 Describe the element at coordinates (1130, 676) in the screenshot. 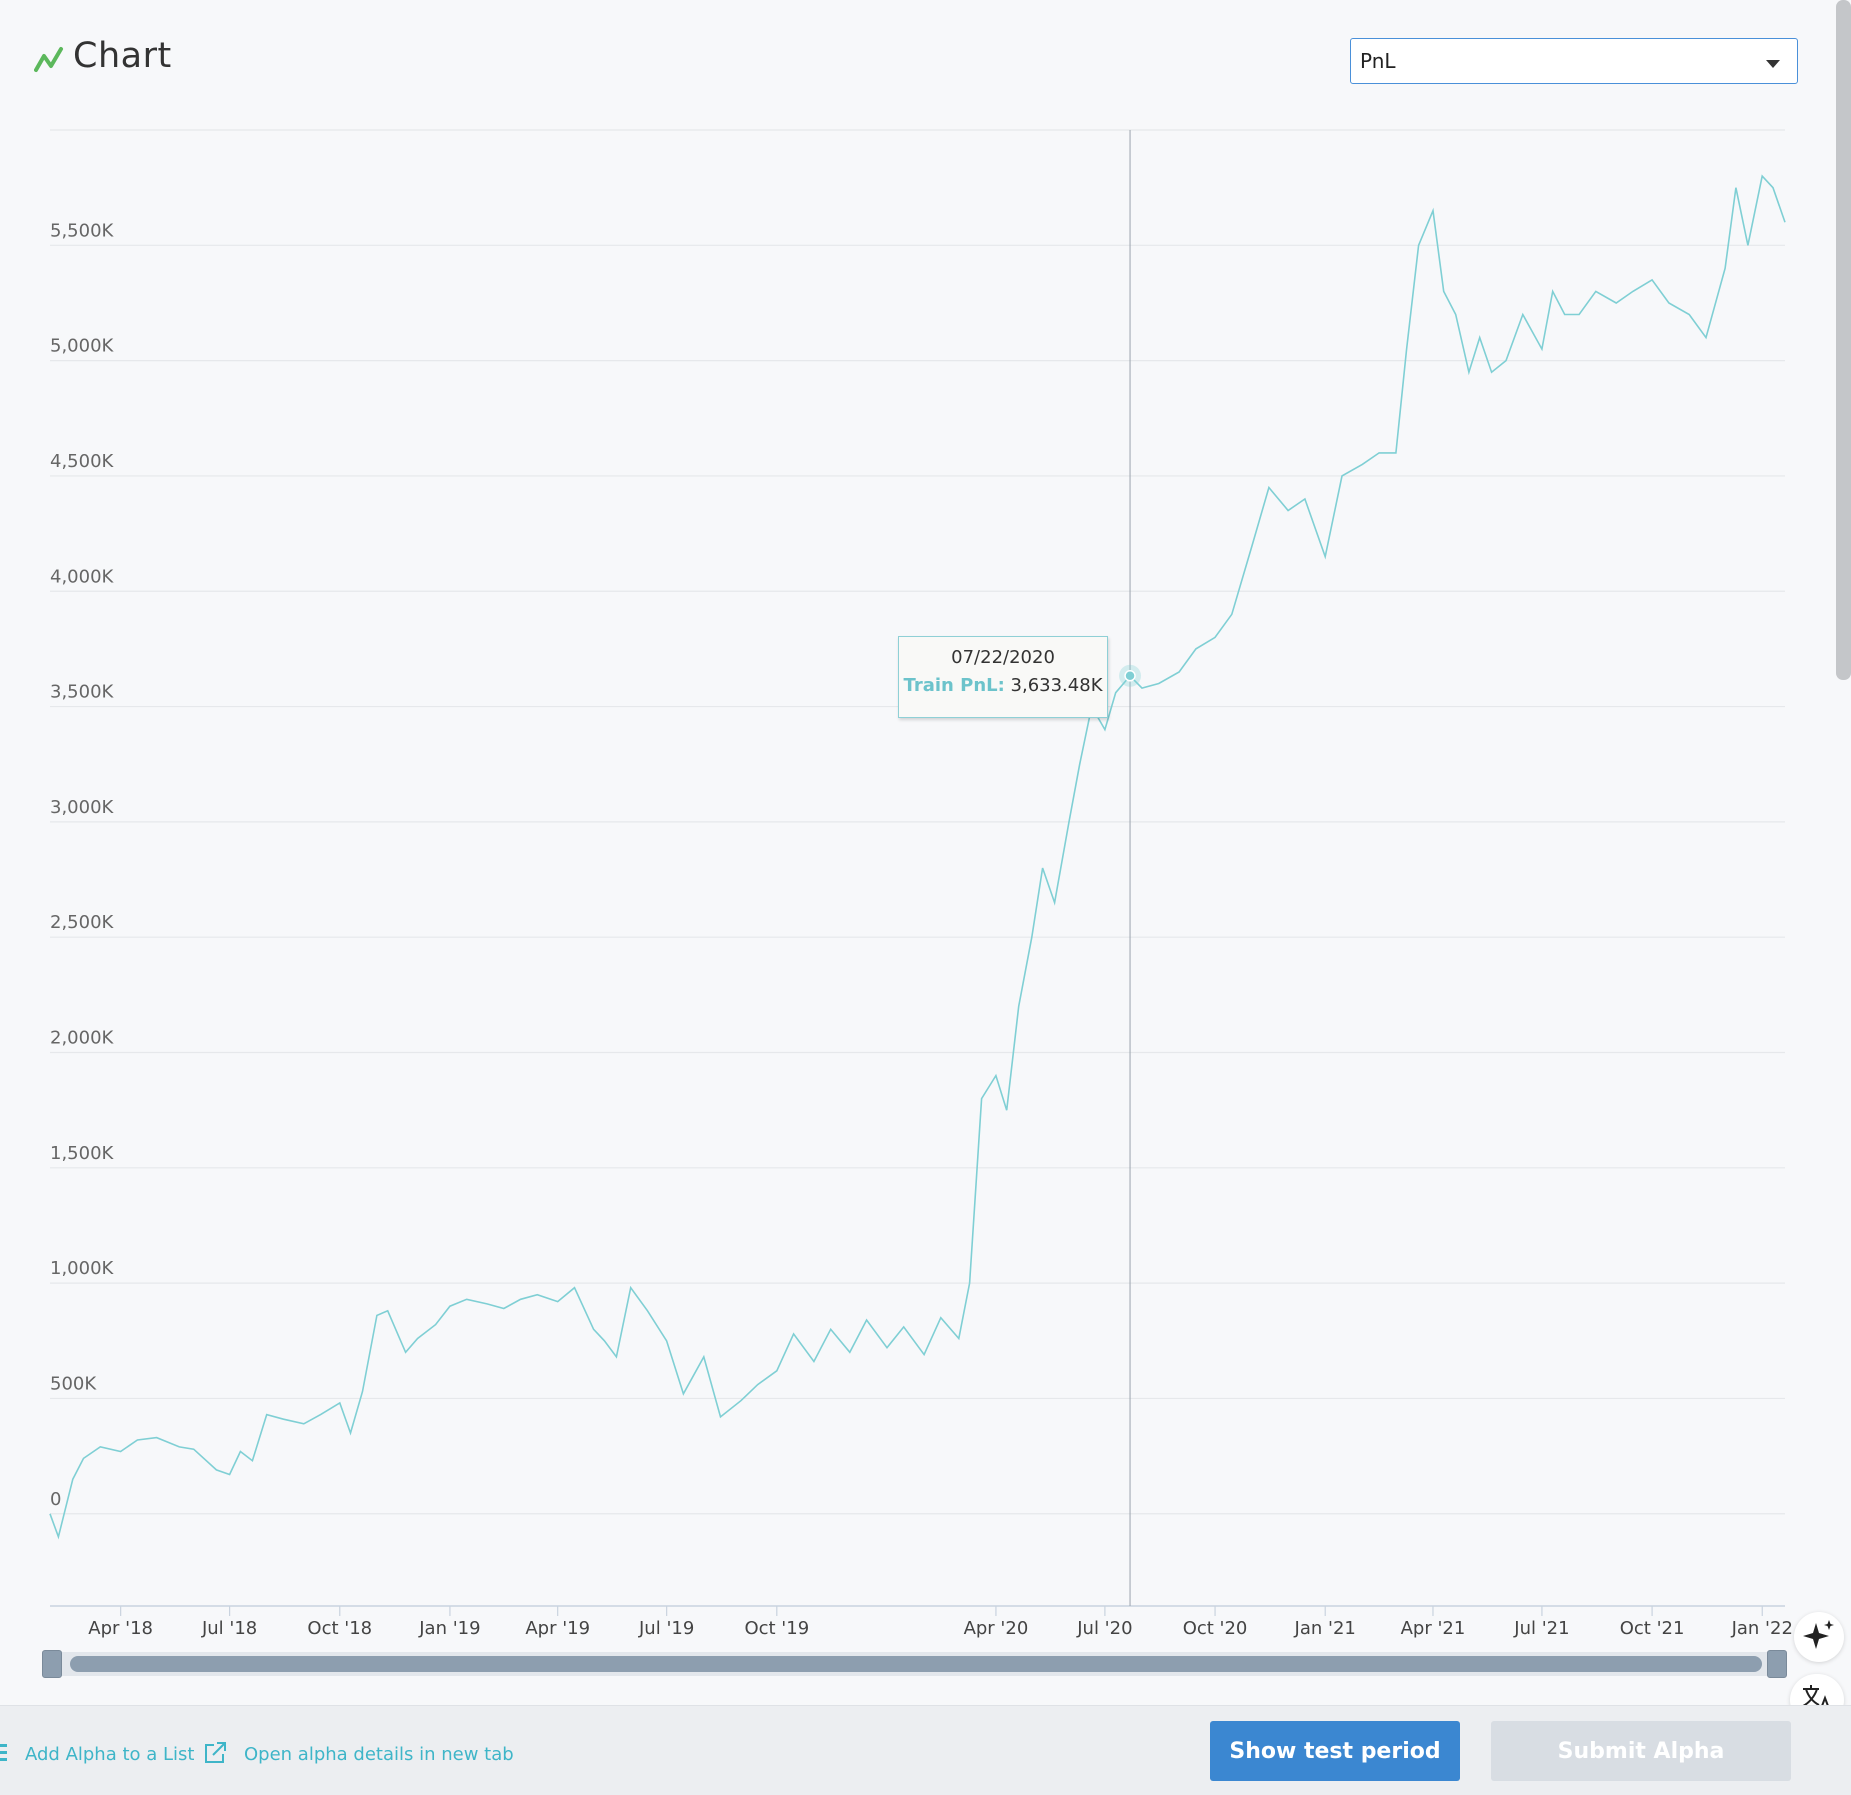

I see `hover-point` at that location.